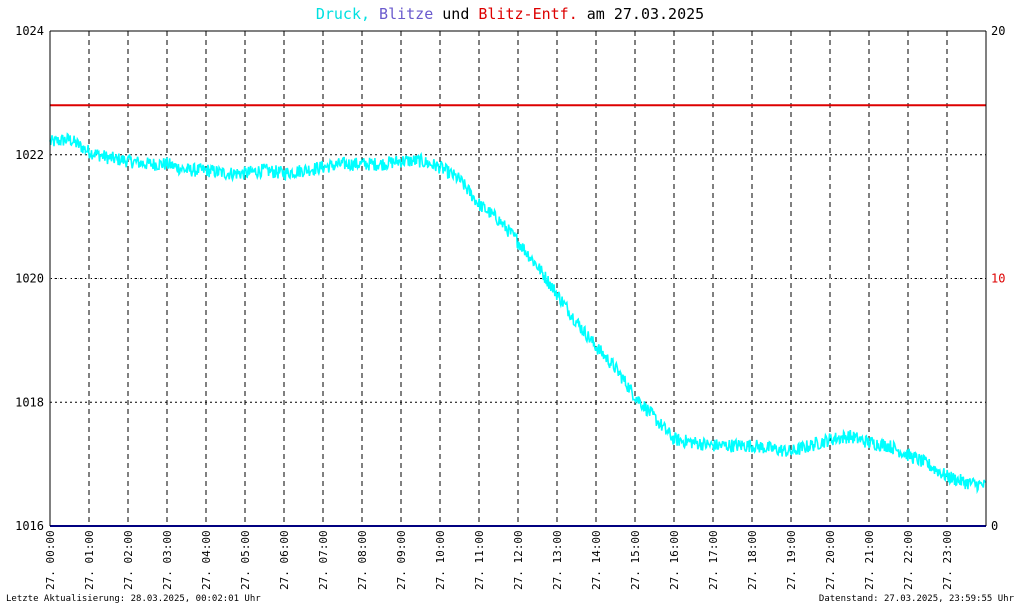 Image resolution: width=1020 pixels, height=606 pixels. What do you see at coordinates (635, 560) in the screenshot?
I see `x-tick-label: 27. 15:00` at bounding box center [635, 560].